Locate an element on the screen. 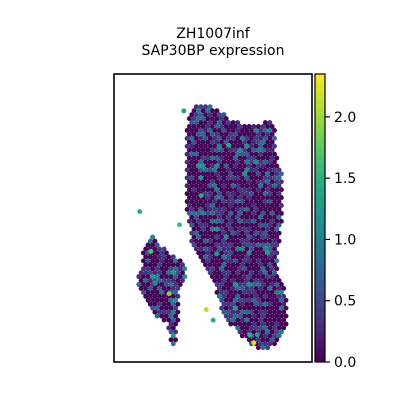 The height and width of the screenshot is (400, 400). highlight-spot is located at coordinates (169, 294).